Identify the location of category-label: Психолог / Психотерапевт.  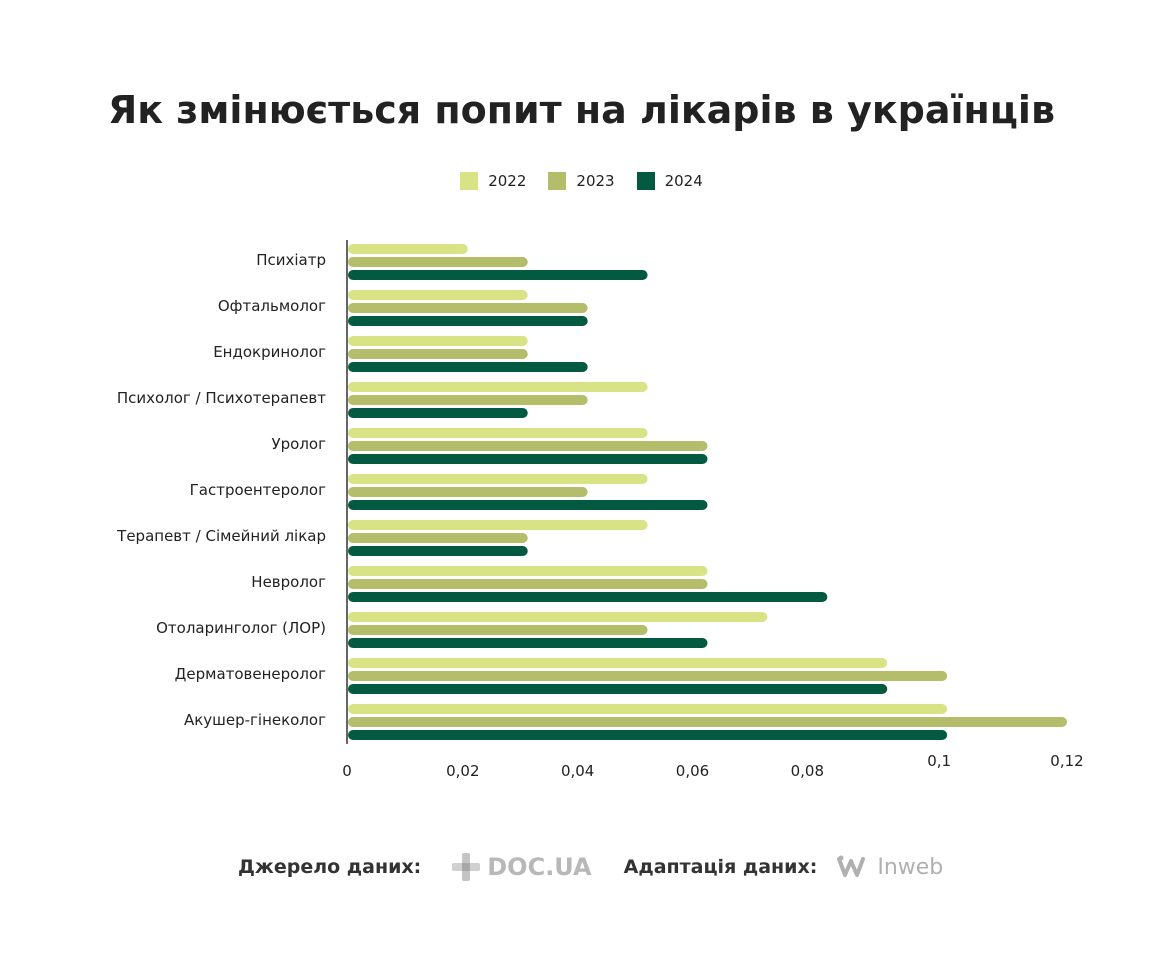
(221, 398).